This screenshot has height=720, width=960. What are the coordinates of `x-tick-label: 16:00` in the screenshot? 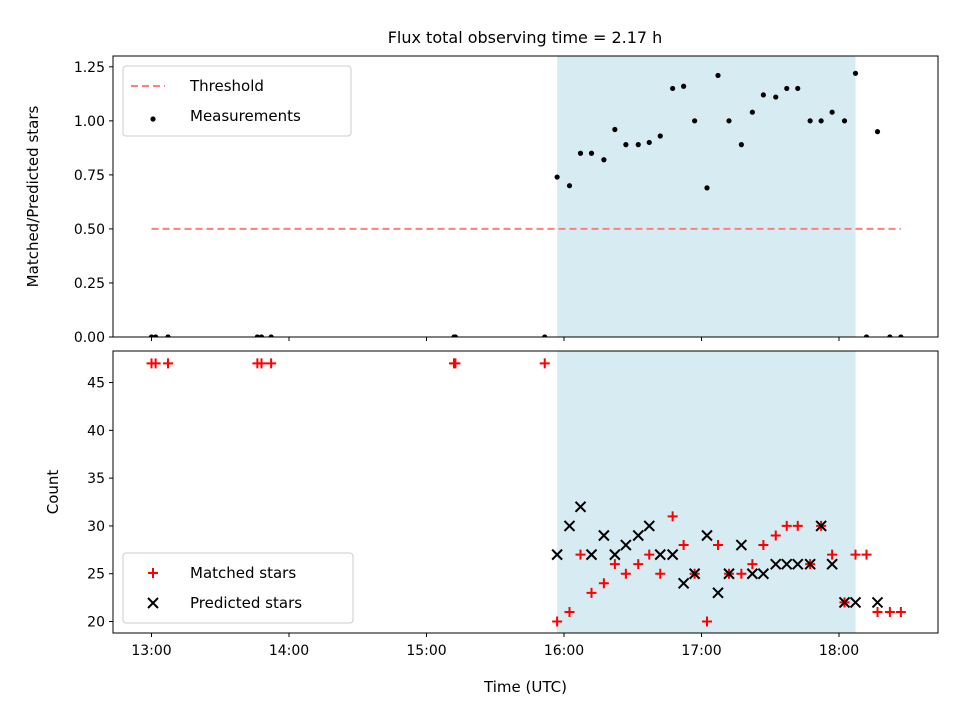 It's located at (564, 651).